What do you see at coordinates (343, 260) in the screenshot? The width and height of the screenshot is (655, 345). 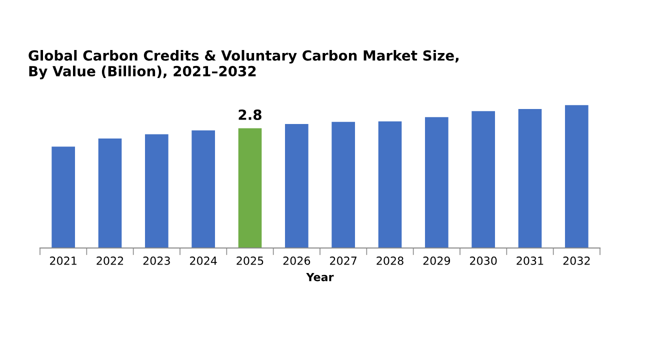 I see `x-tick-label: 2027` at bounding box center [343, 260].